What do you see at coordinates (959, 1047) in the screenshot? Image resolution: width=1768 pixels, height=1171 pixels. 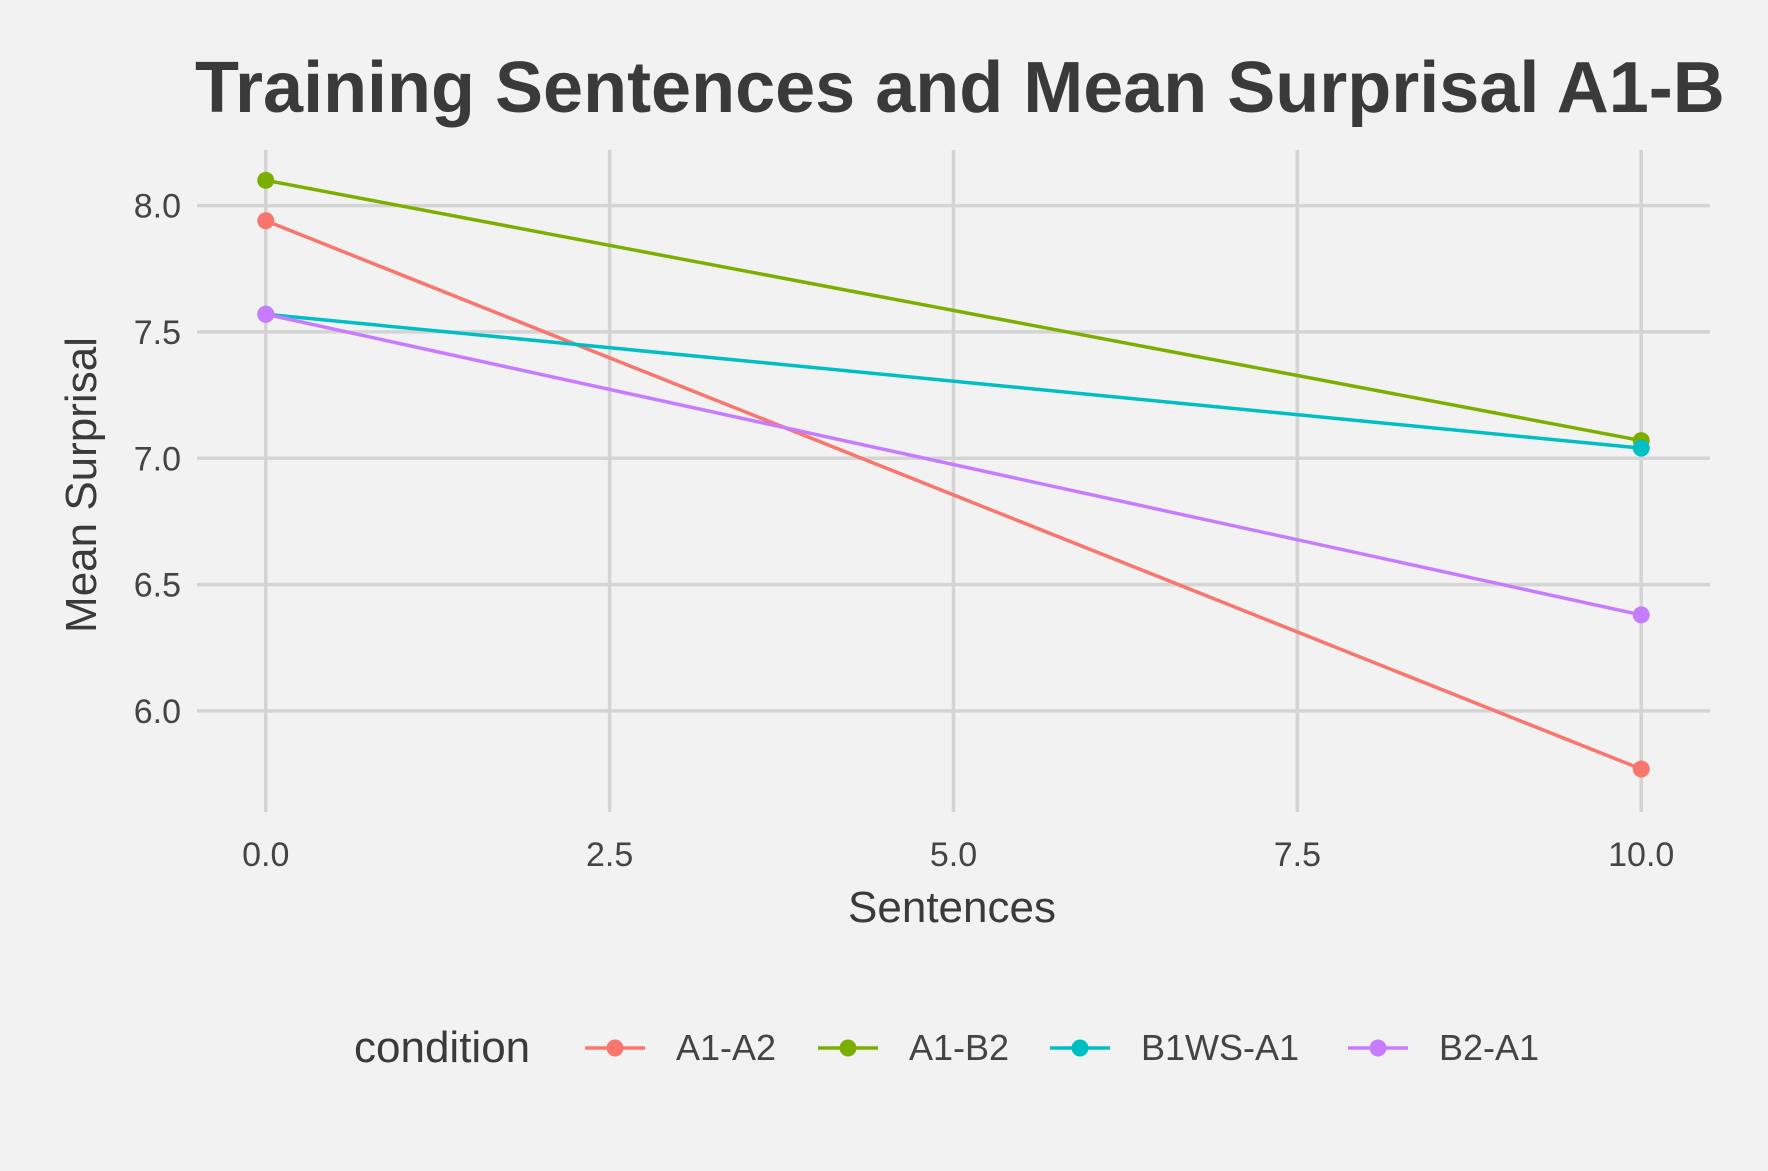 I see `legend-label: A1-B2` at bounding box center [959, 1047].